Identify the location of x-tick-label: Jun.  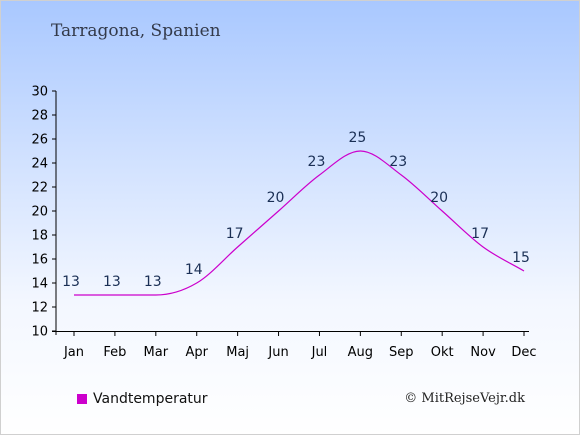
(277, 352).